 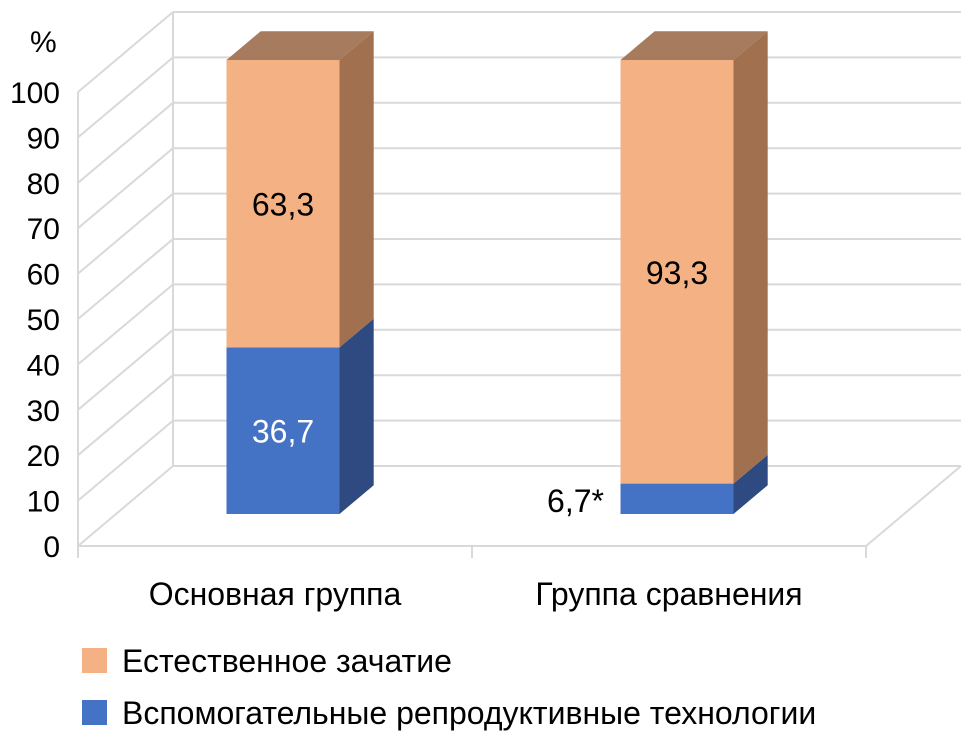 What do you see at coordinates (275, 594) in the screenshot?
I see `x-tick-label: Основная группа` at bounding box center [275, 594].